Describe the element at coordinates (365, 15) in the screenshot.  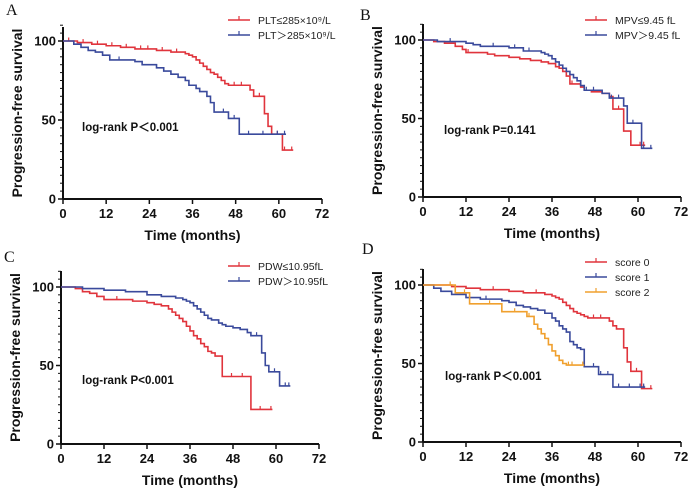
I see `panel-letter: B` at that location.